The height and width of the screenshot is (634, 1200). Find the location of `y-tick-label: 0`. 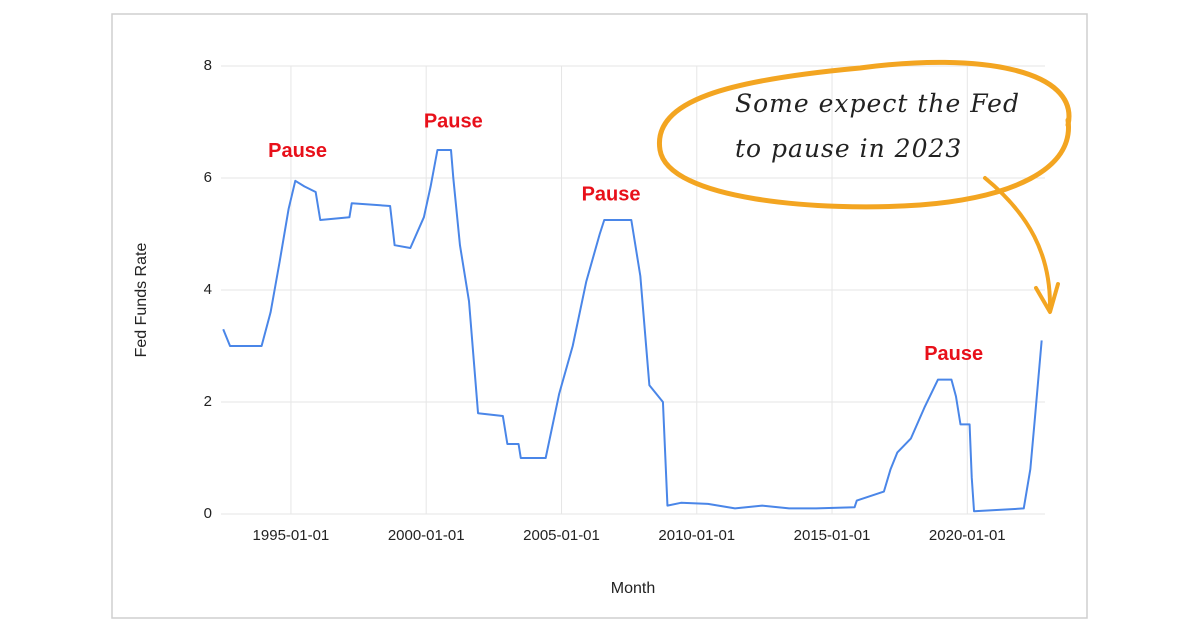

y-tick-label: 0 is located at coordinates (208, 513).